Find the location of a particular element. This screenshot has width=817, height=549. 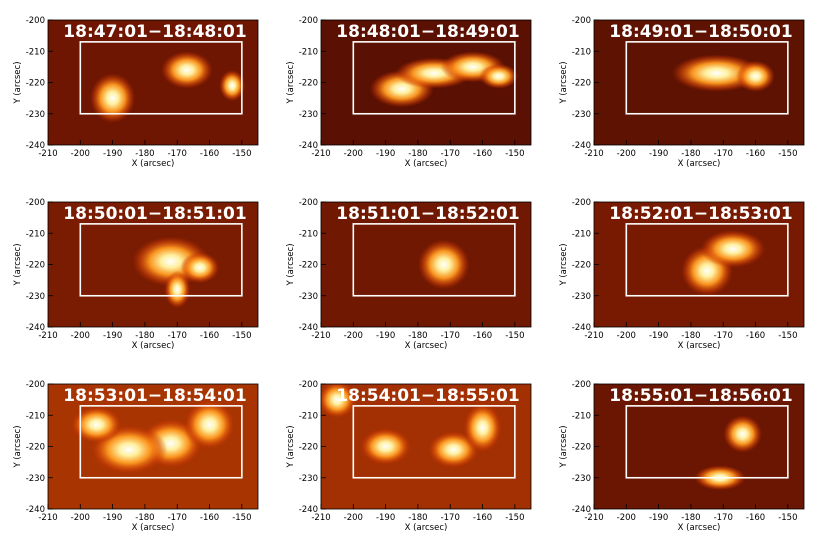

panel-title: 18:49:01−18:50:01 is located at coordinates (700, 32).